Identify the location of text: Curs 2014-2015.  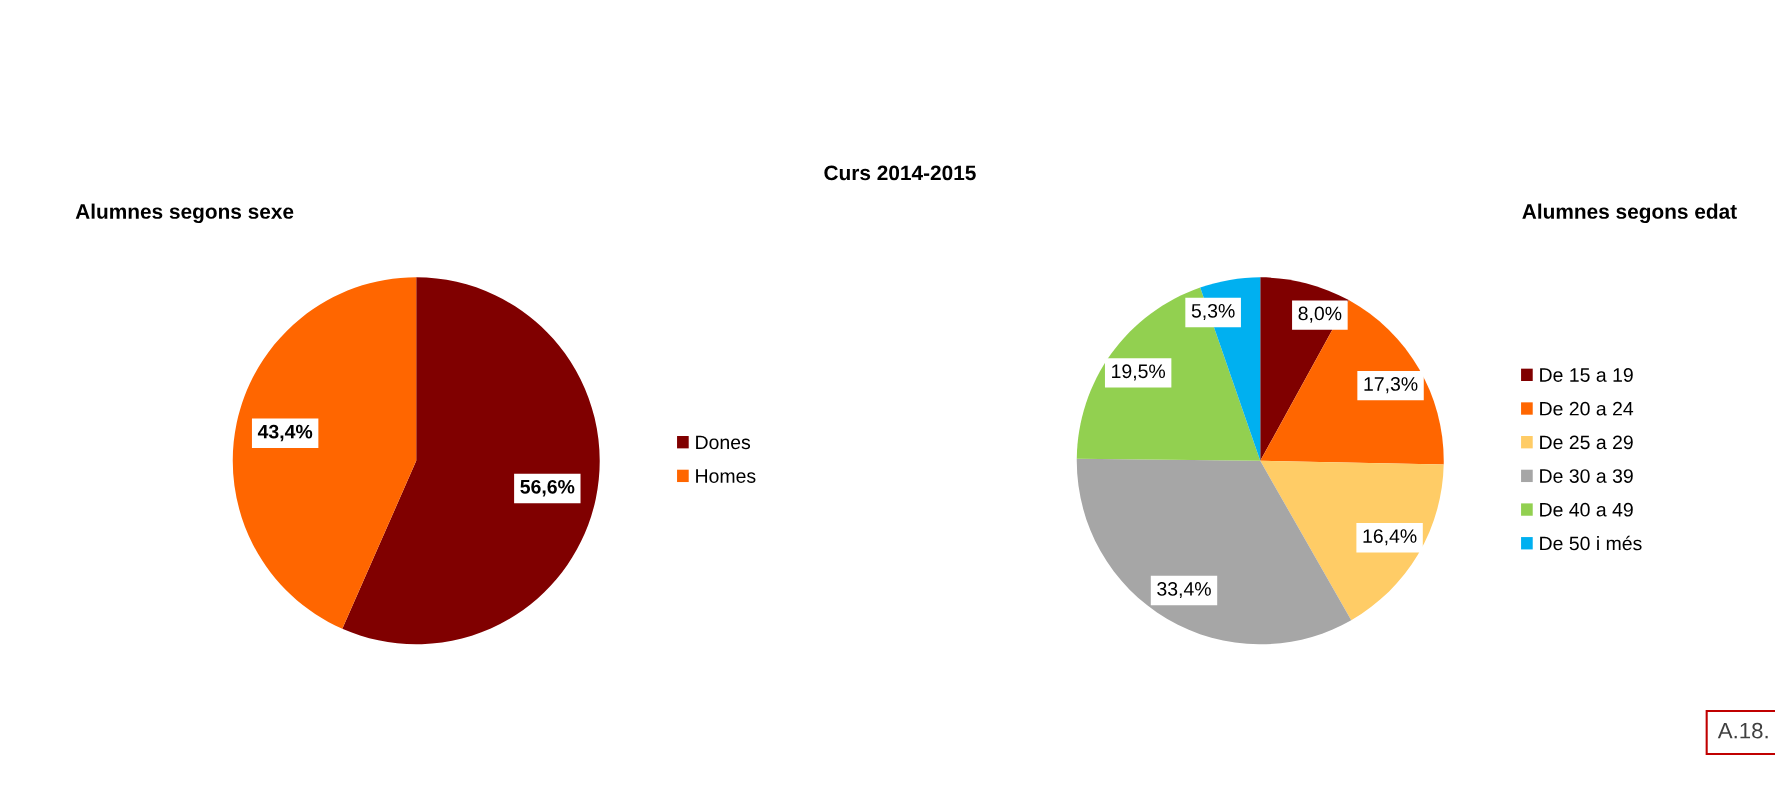
(900, 173).